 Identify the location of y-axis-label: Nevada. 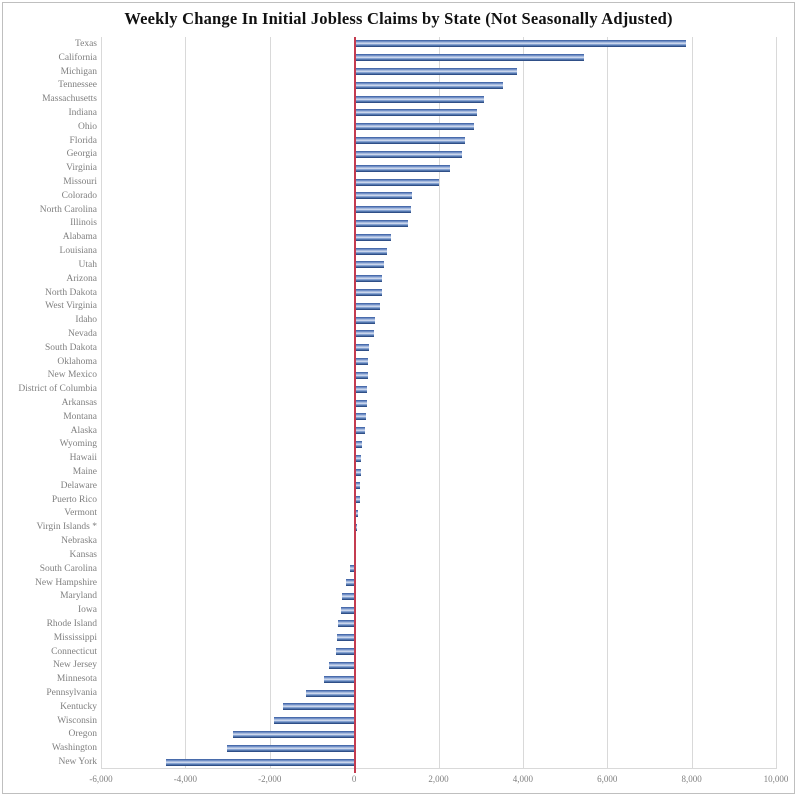
(82, 333).